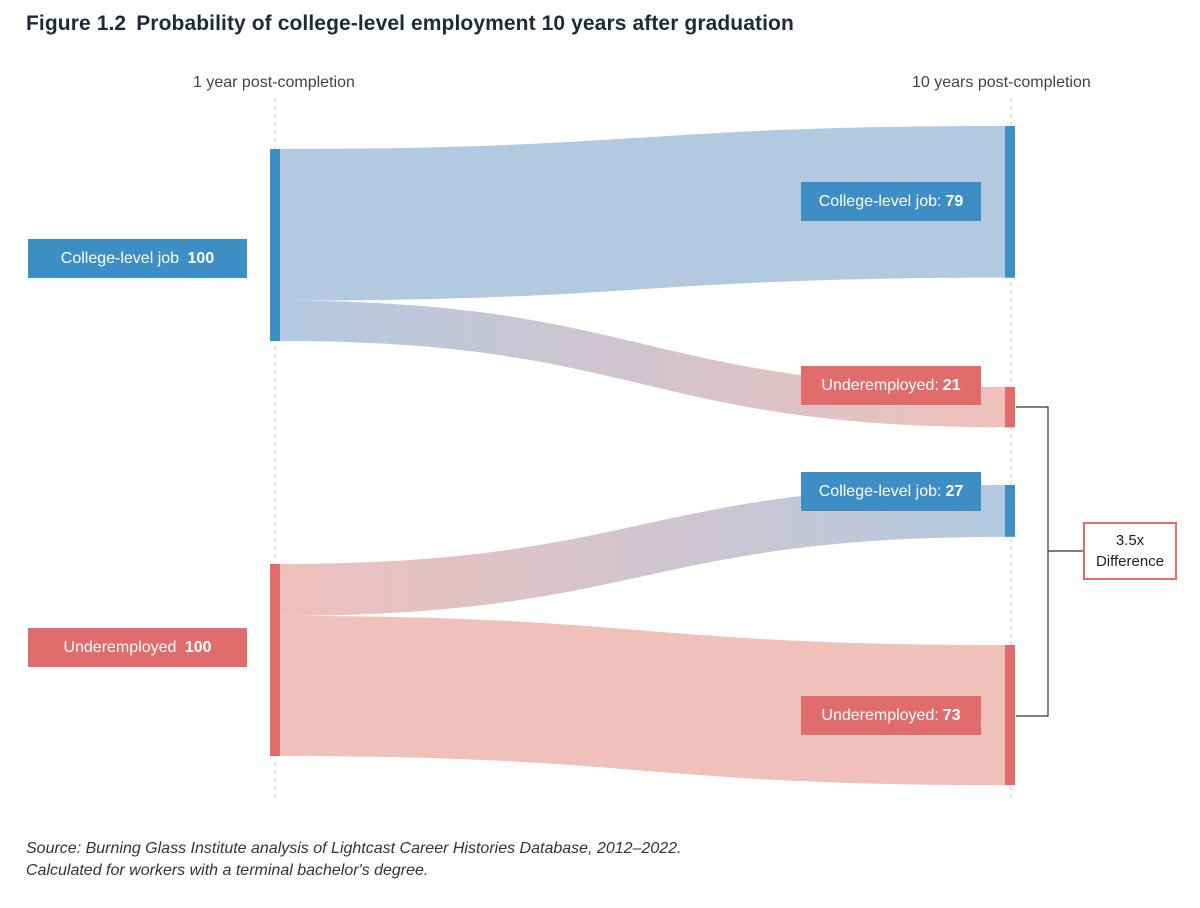  I want to click on flow-college-to-underemployed, so click(642, 364).